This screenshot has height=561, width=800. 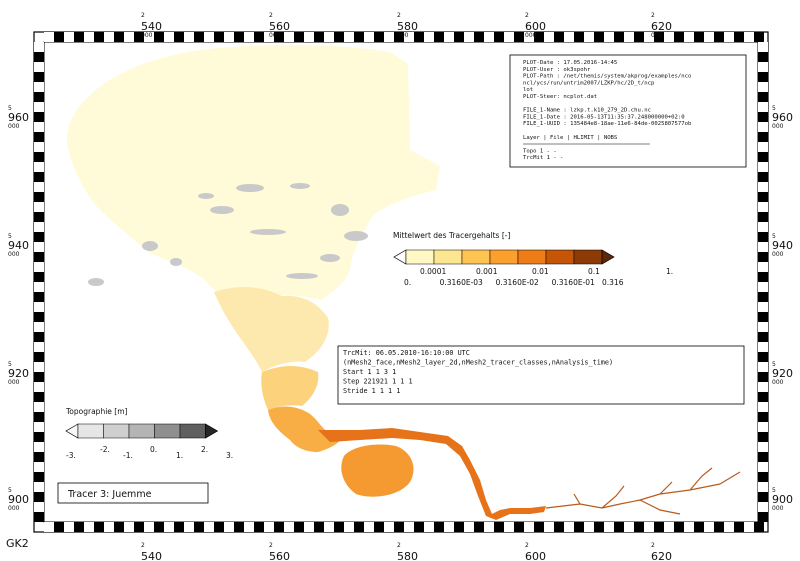 I want to click on topo-bar-cell, so click(x=192, y=431).